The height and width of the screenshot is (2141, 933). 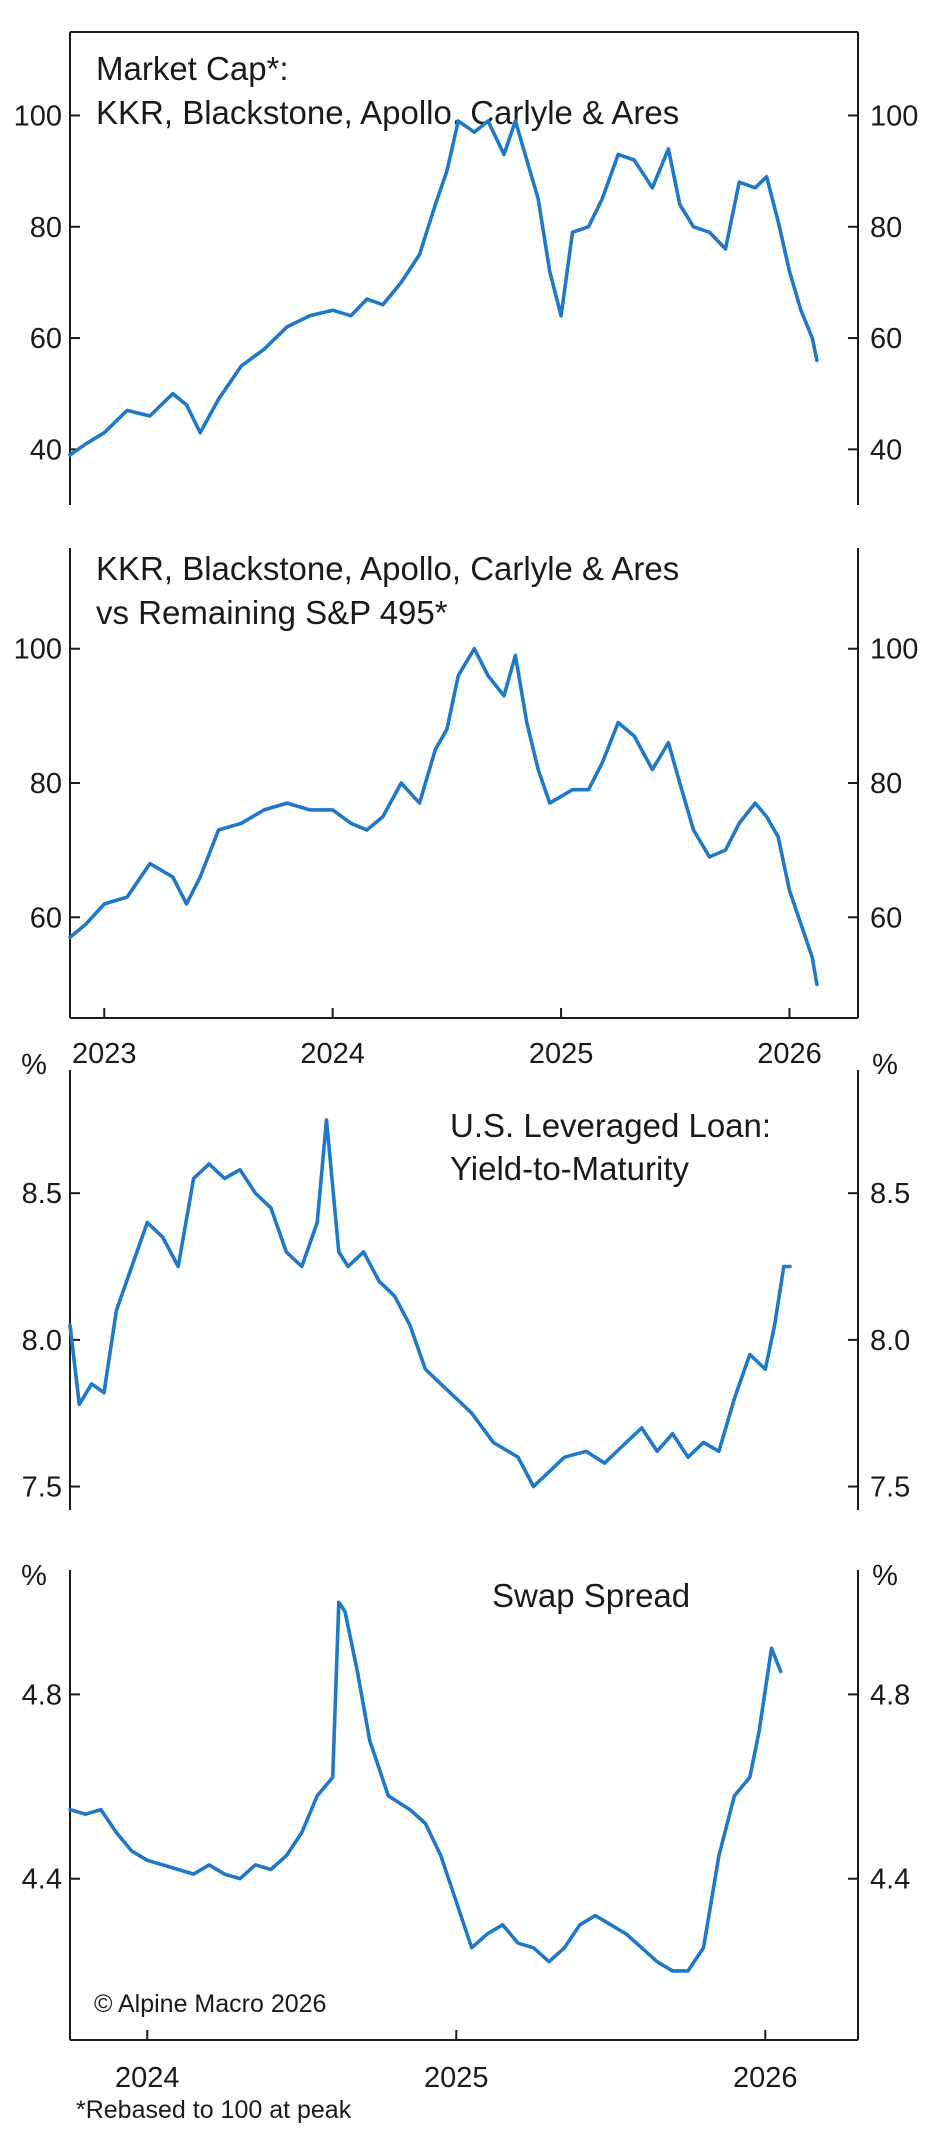 I want to click on y-tick-label-left: 8.5, so click(x=42, y=1194).